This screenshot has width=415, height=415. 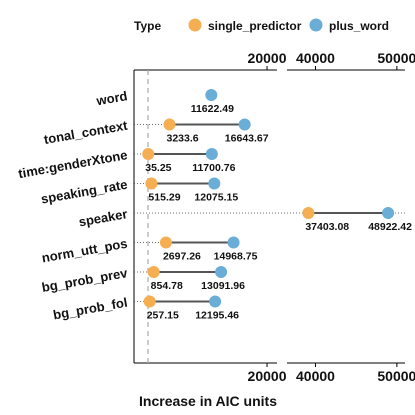 What do you see at coordinates (183, 139) in the screenshot?
I see `value-label-single-predictor-tonal-context: 3233.6` at bounding box center [183, 139].